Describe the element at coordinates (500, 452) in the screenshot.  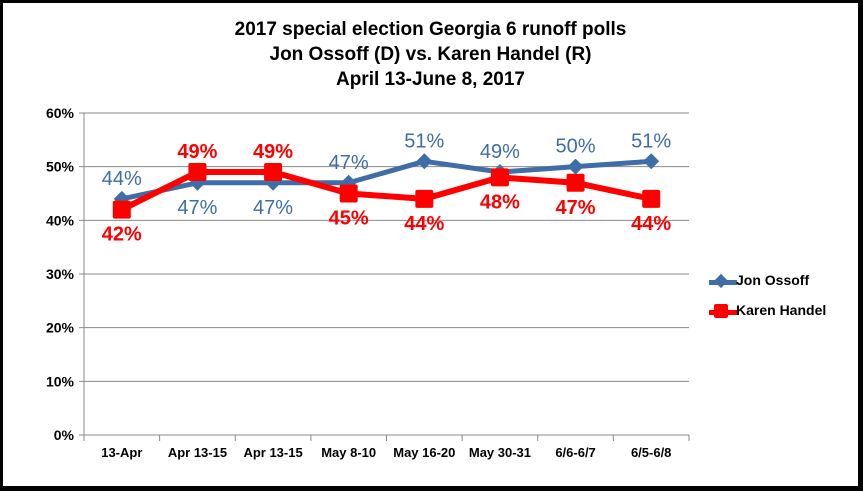
I see `x-tick-label: May 30-31` at that location.